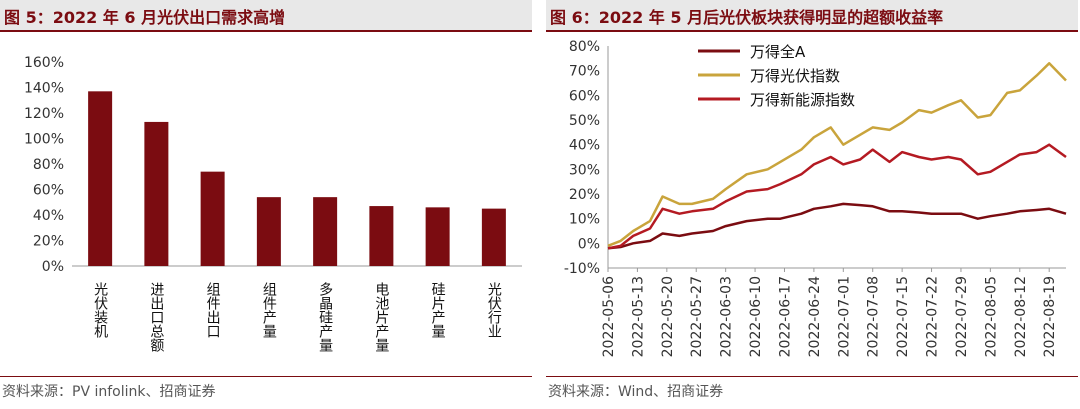  I want to click on y-tick-label: 100%, so click(44, 140).